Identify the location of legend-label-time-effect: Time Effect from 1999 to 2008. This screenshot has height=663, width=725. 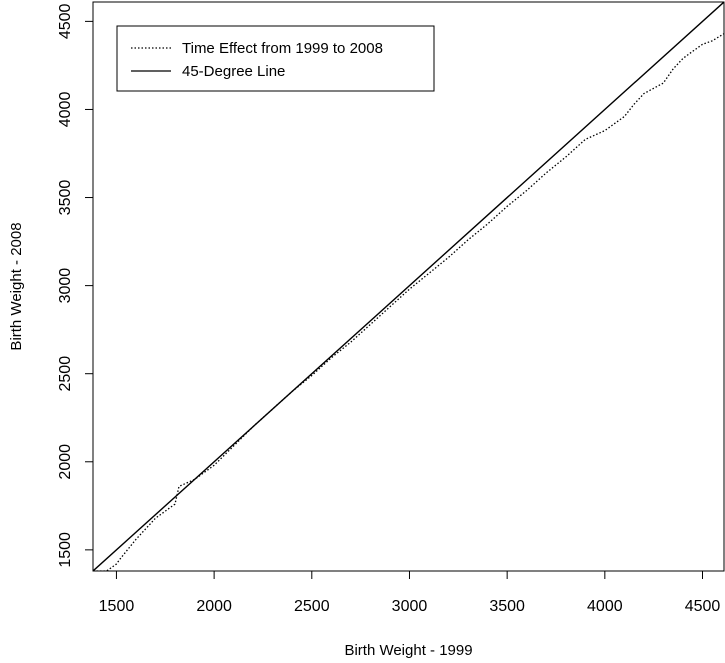
(282, 48).